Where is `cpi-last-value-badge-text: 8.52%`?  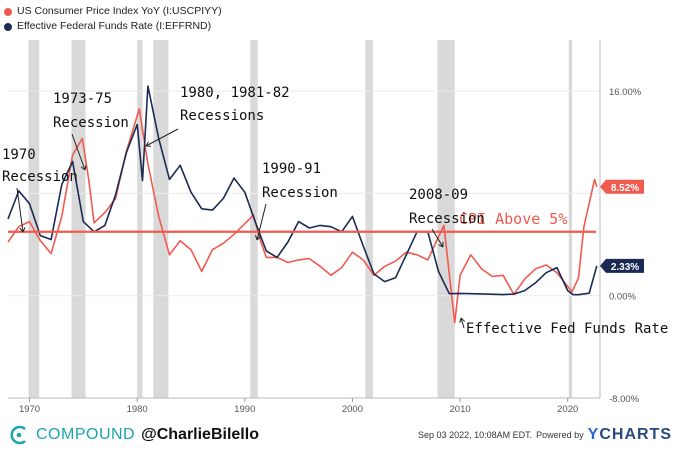
cpi-last-value-badge-text: 8.52% is located at coordinates (625, 188).